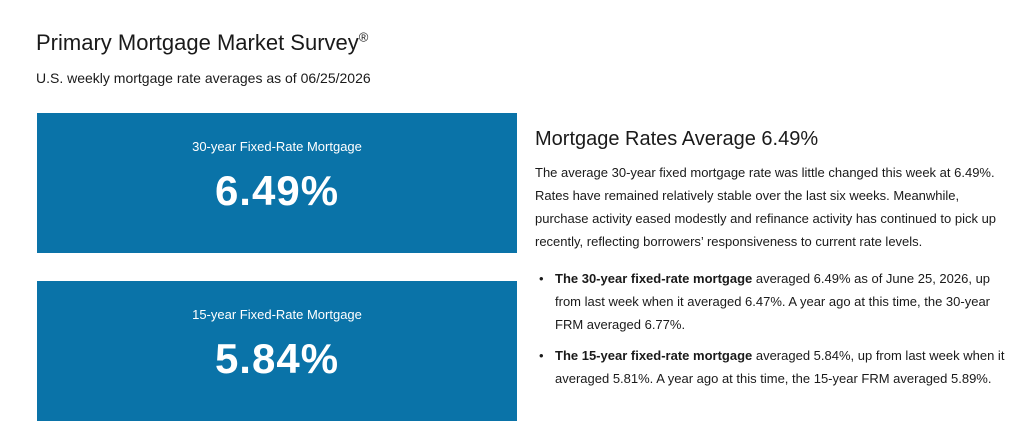  Describe the element at coordinates (654, 278) in the screenshot. I see `bullet-bold-text: The 30-year fixed-rate mortgage` at that location.